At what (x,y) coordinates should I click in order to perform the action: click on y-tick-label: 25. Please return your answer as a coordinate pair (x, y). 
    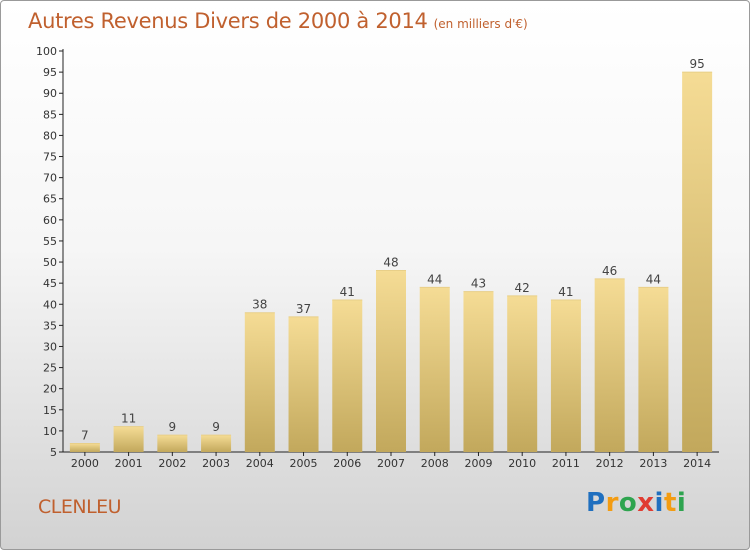
    Looking at the image, I should click on (50, 368).